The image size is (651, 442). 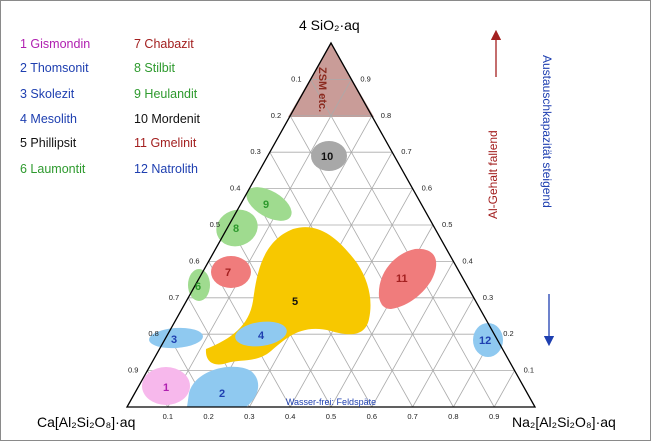 What do you see at coordinates (164, 44) in the screenshot?
I see `legend-item-7: 7 Chabazit` at bounding box center [164, 44].